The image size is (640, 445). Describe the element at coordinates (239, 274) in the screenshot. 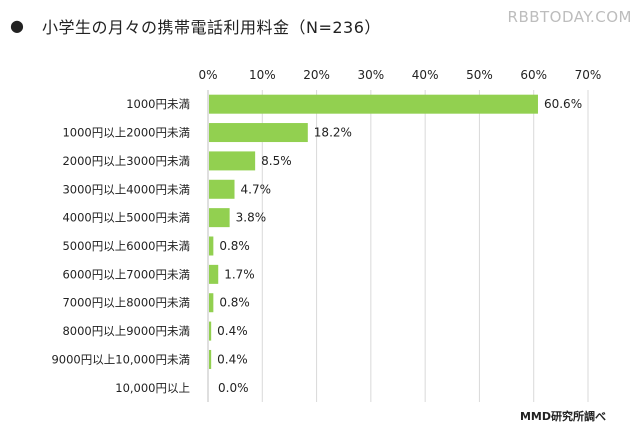

I see `data-label: 1.7%` at that location.